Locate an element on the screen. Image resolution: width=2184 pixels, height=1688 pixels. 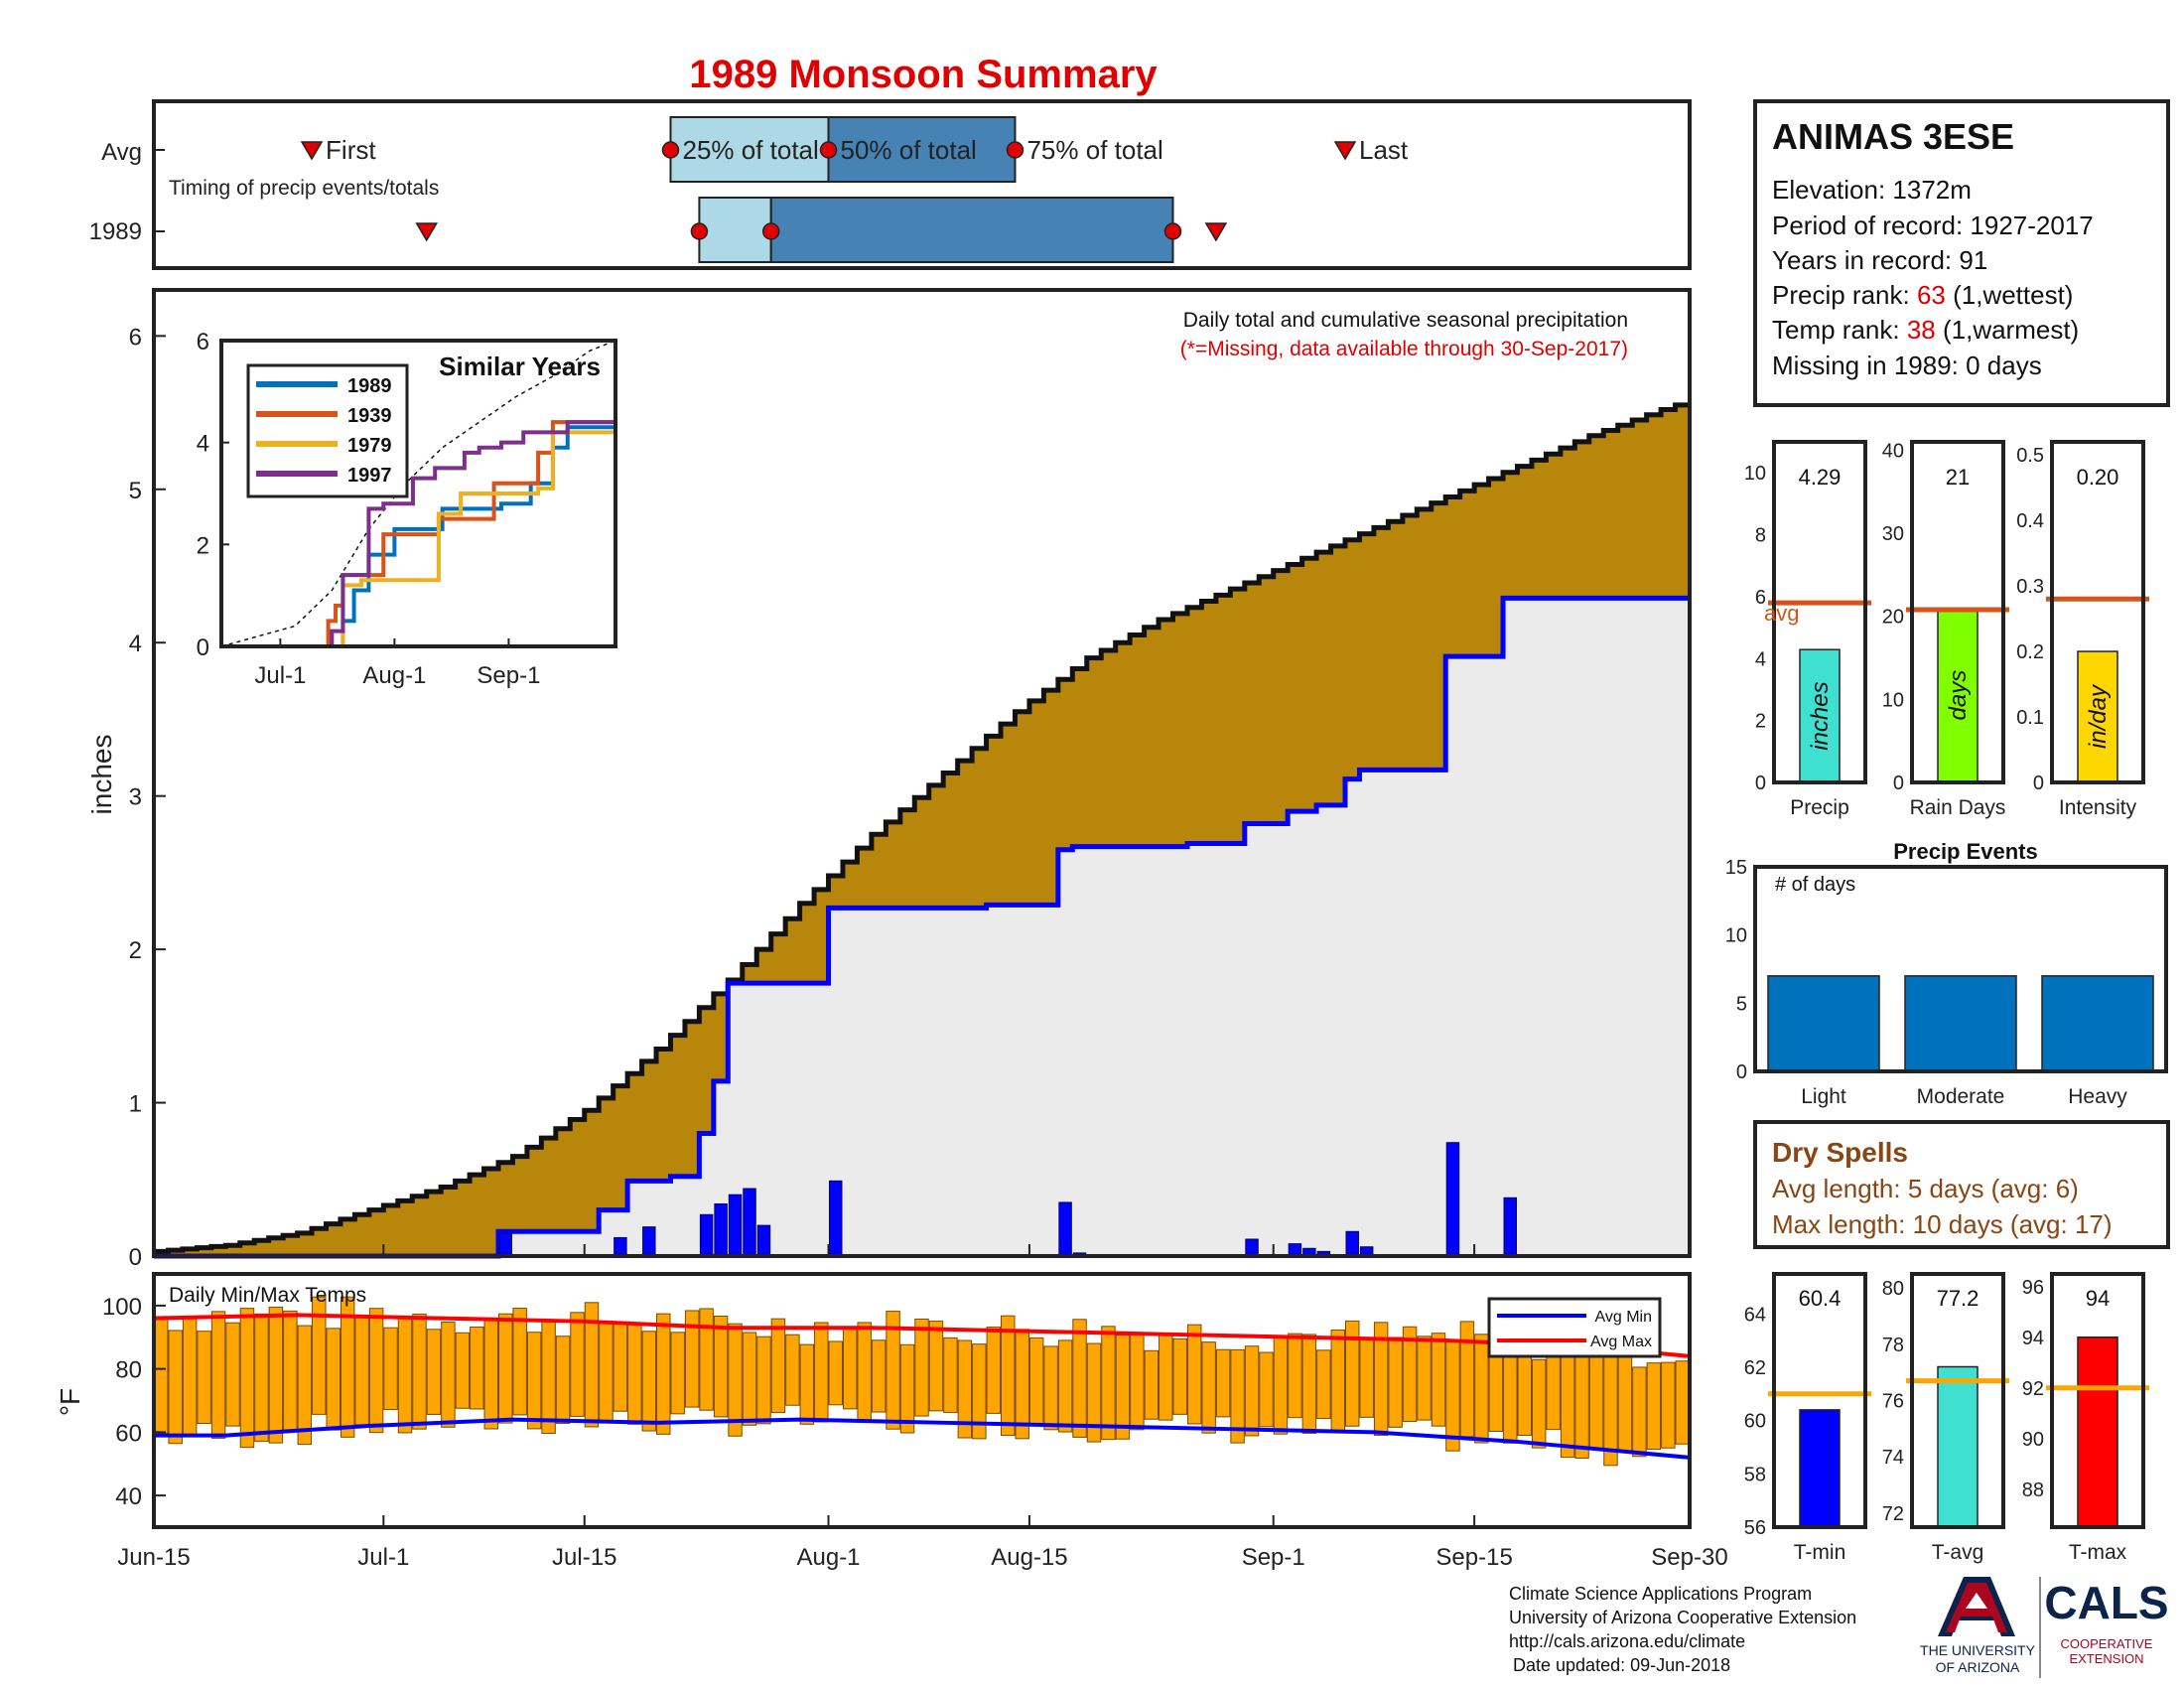
temp-bar-fill is located at coordinates (1958, 1446).